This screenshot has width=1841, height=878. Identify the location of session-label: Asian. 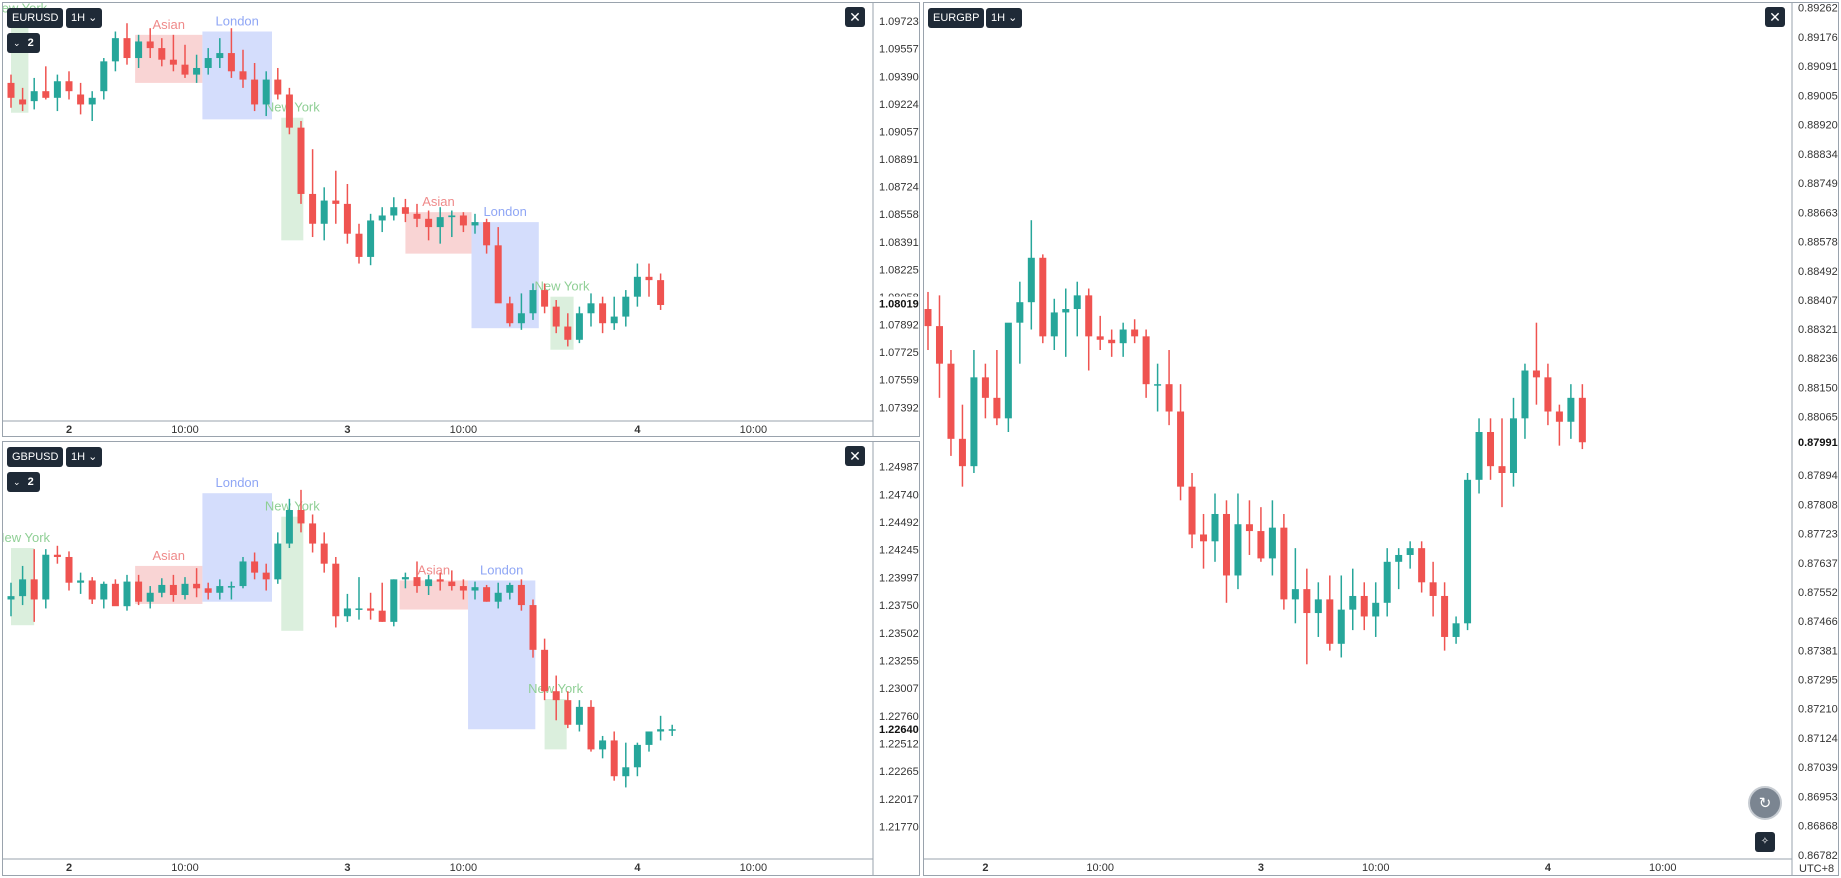
(168, 555).